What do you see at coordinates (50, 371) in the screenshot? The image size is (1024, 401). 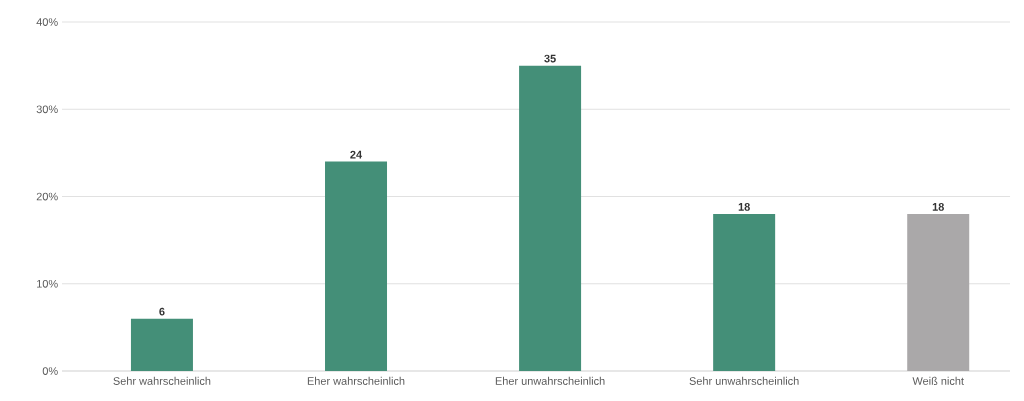 I see `y-tick-label: 0%` at bounding box center [50, 371].